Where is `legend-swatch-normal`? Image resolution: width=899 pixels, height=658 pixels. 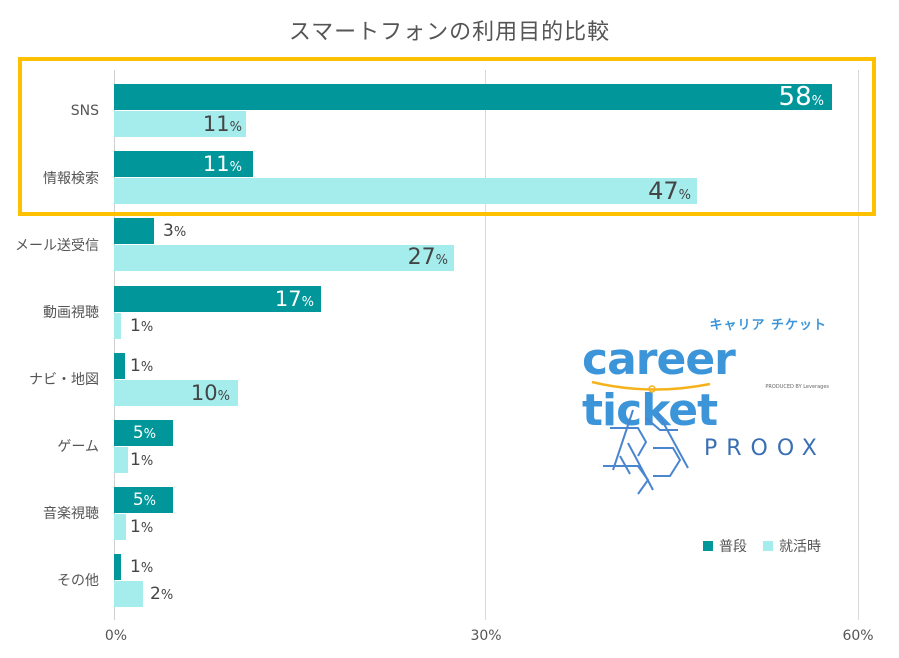
legend-swatch-normal is located at coordinates (708, 546).